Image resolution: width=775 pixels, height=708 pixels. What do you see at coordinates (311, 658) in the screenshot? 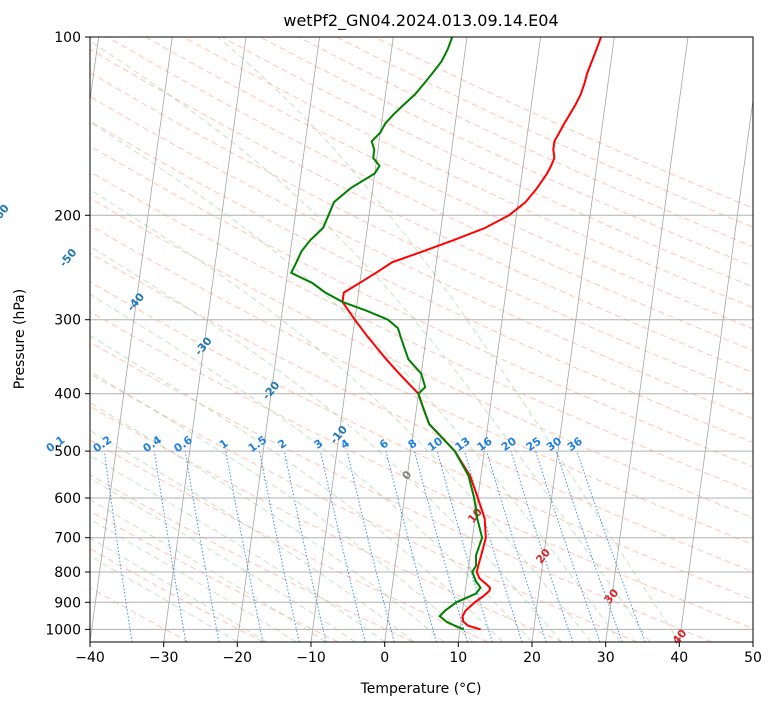
I see `x-tick-label: −10` at bounding box center [311, 658].